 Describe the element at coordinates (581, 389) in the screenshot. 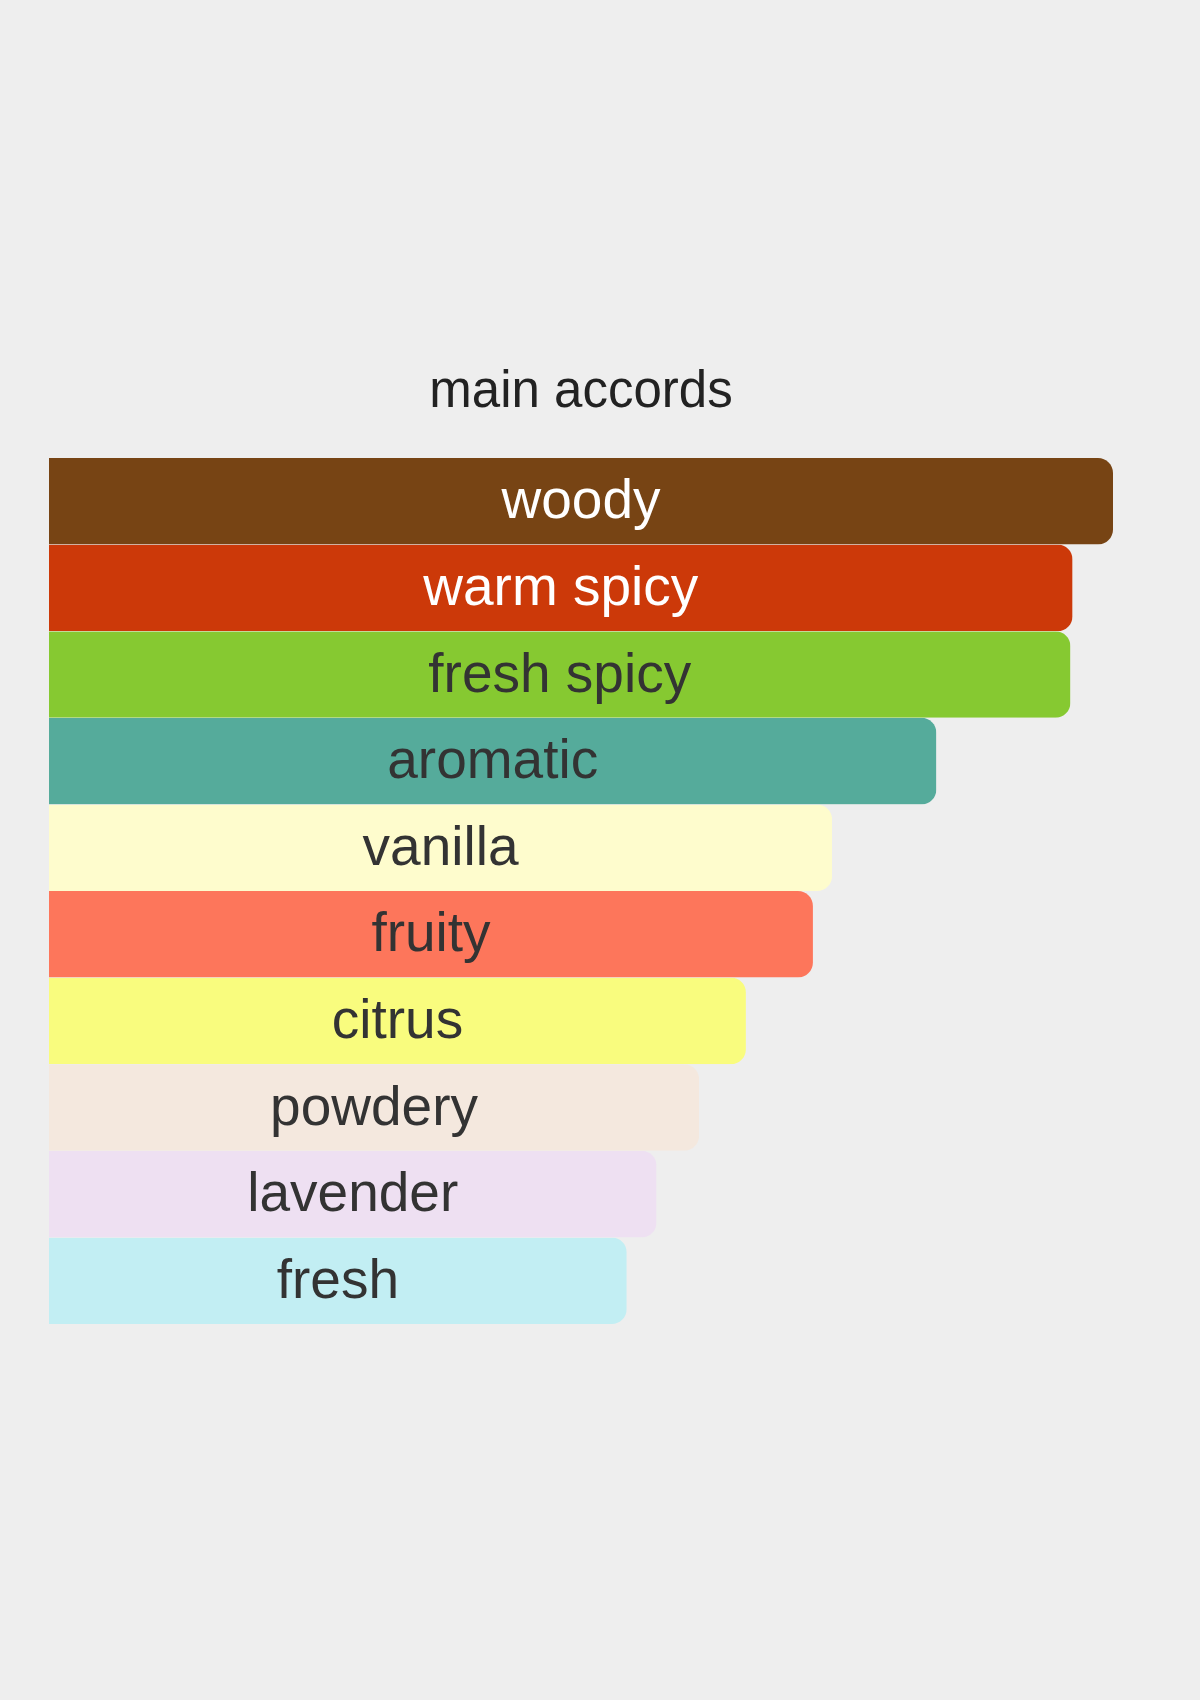

I see `chart-title: main accords` at that location.